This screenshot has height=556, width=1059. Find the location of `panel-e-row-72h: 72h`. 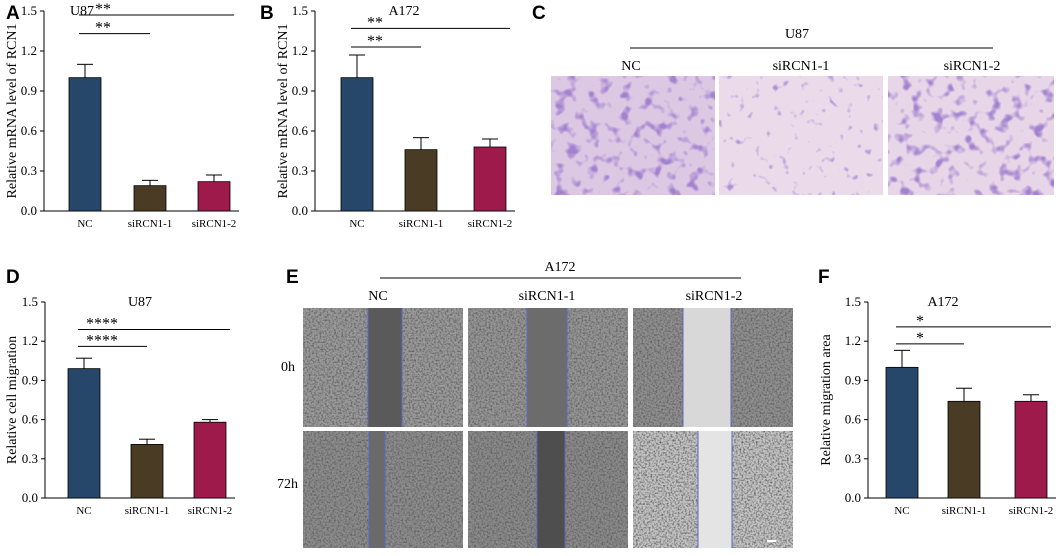

panel-e-row-72h: 72h is located at coordinates (287, 484).